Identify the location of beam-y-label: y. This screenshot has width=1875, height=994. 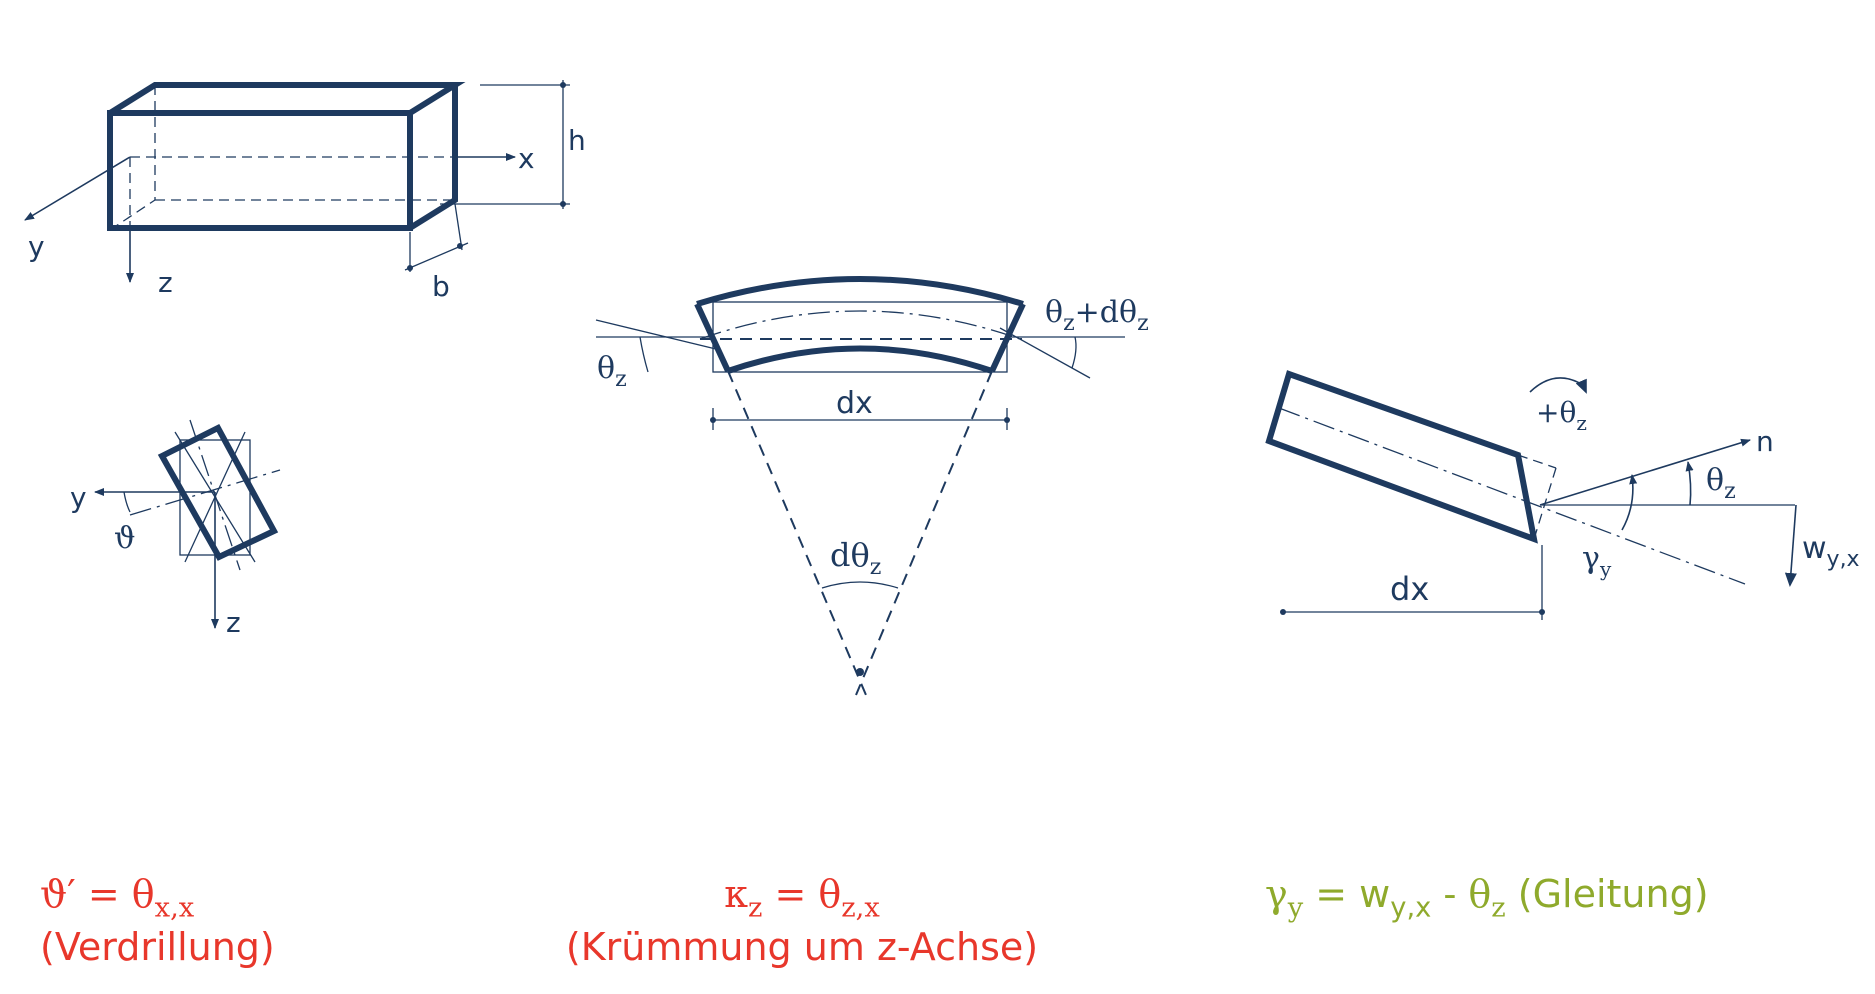
(36, 246).